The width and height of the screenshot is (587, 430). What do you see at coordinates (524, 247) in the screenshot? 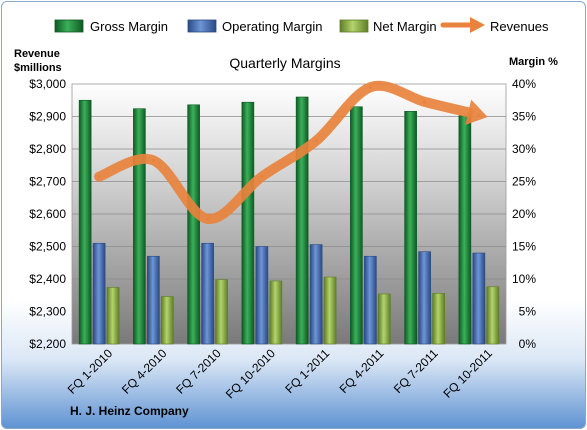
I see `right-tick-label: 15%` at bounding box center [524, 247].